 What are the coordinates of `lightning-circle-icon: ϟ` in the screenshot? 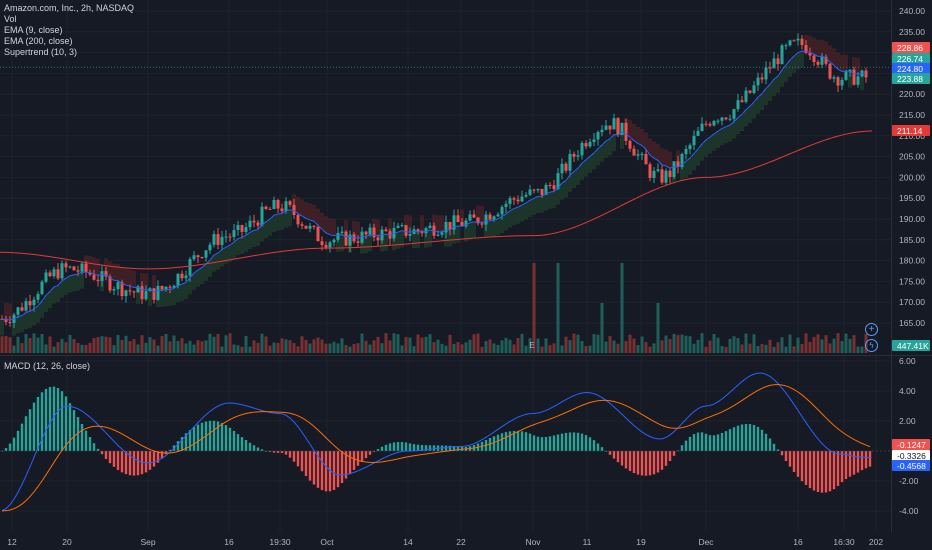 It's located at (871, 345).